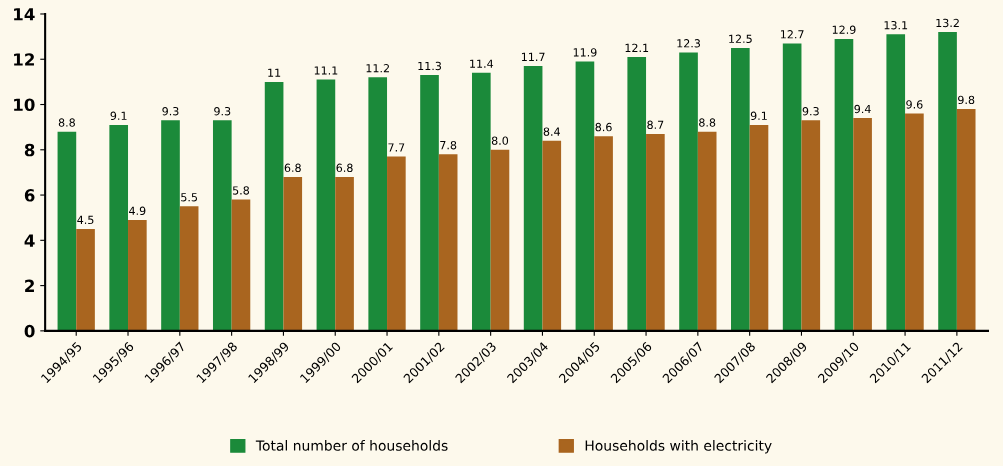  Describe the element at coordinates (689, 43) in the screenshot. I see `data-label: 12.3` at that location.